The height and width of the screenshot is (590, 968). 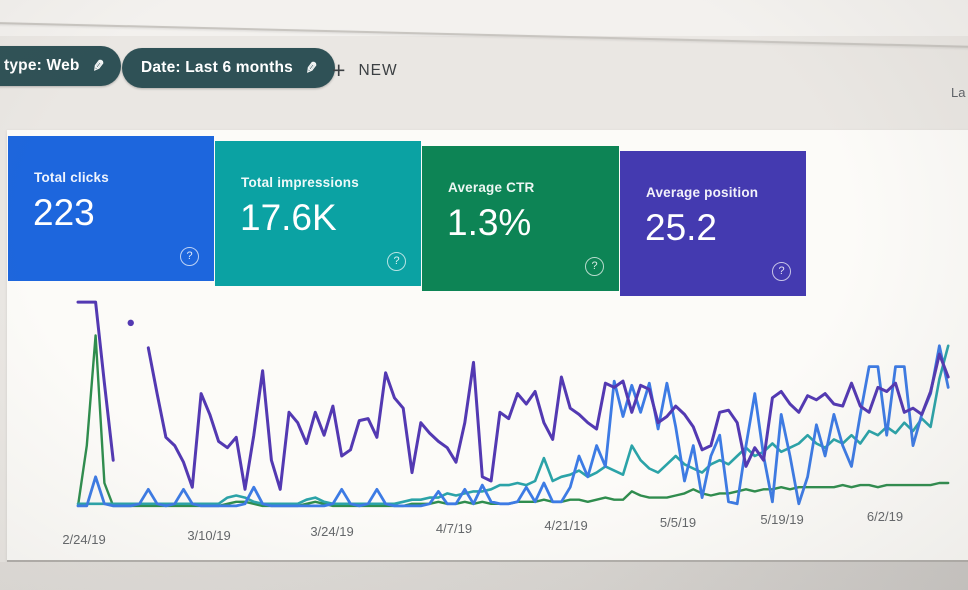 I want to click on new-filter-label: NEW, so click(x=378, y=70).